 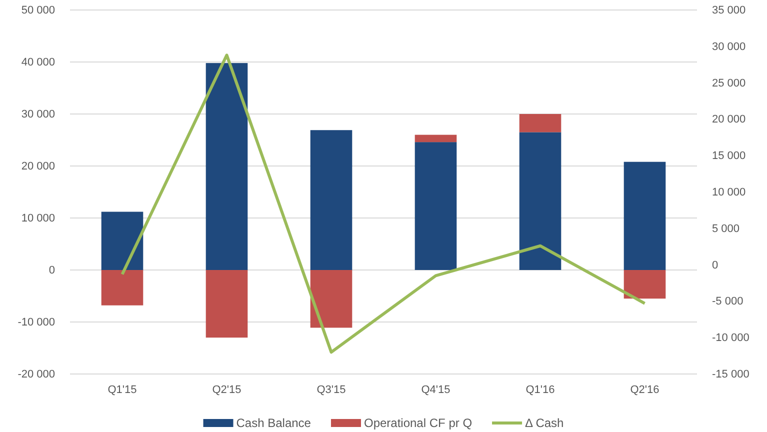 I want to click on y2-tick-label: 10 000, so click(x=729, y=192).